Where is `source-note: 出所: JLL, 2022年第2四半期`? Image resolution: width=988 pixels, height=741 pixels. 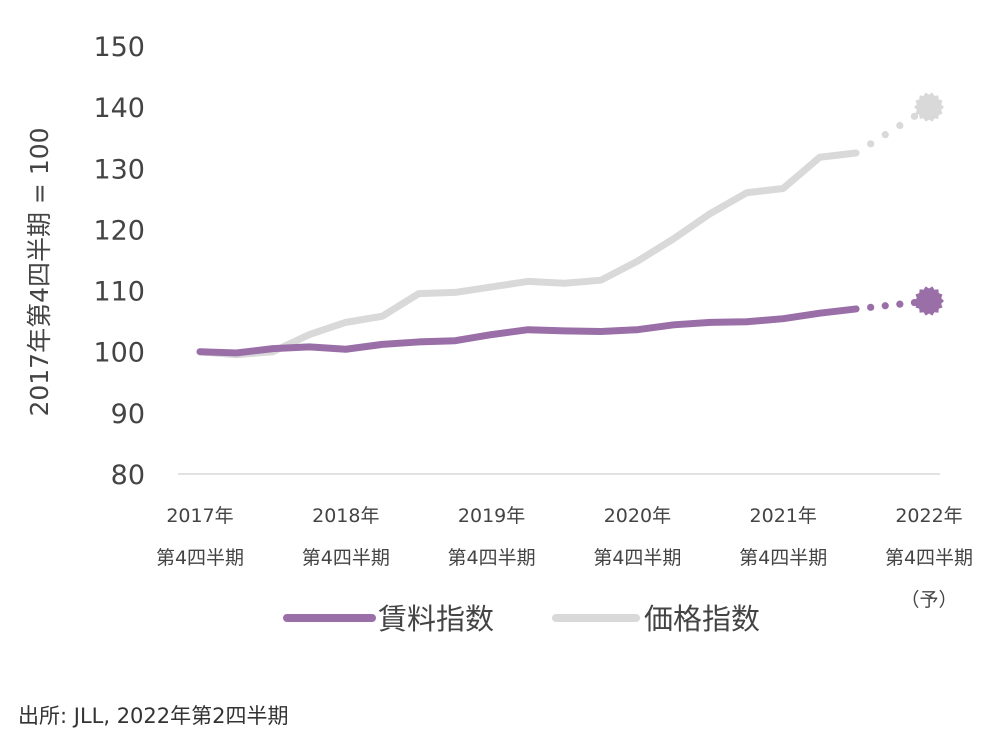 source-note: 出所: JLL, 2022年第2四半期 is located at coordinates (153, 716).